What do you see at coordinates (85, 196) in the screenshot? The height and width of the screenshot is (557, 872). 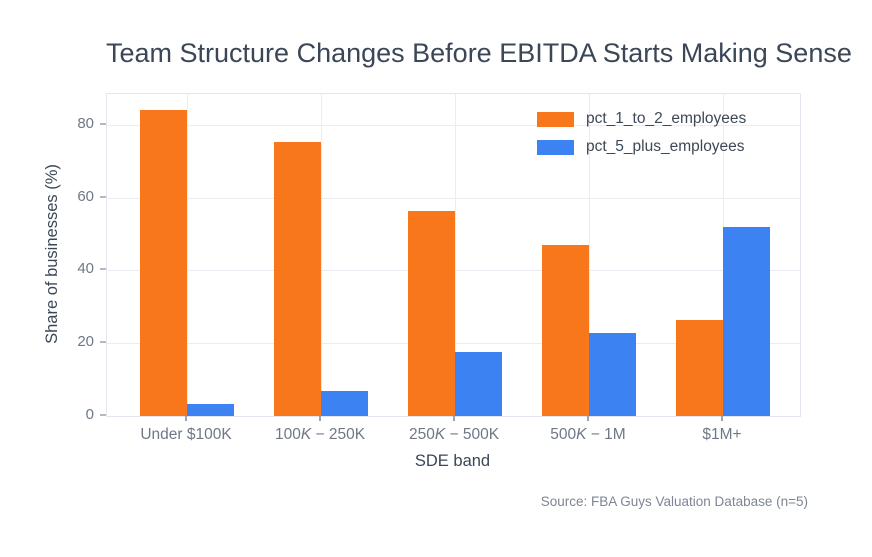 I see `y-tick-label-60: 60` at bounding box center [85, 196].